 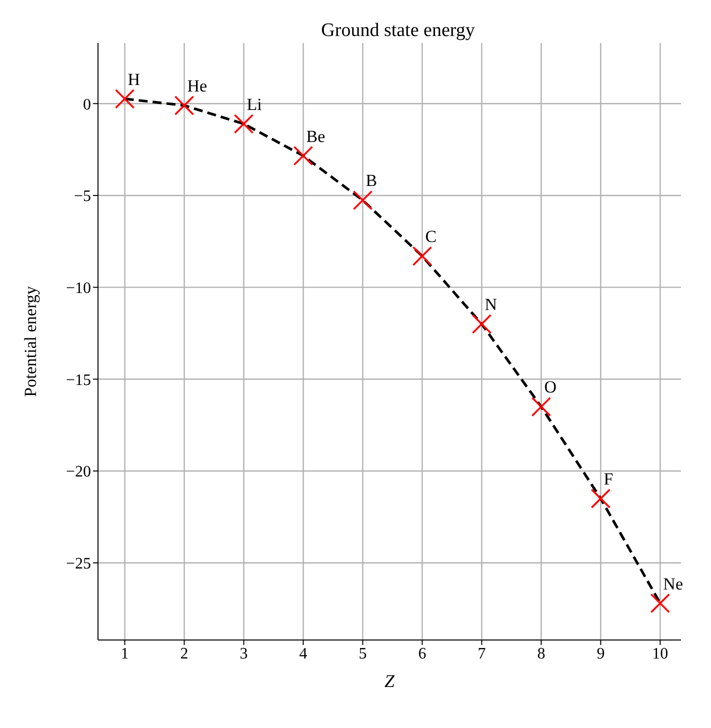 What do you see at coordinates (609, 479) in the screenshot?
I see `annotation: F` at bounding box center [609, 479].